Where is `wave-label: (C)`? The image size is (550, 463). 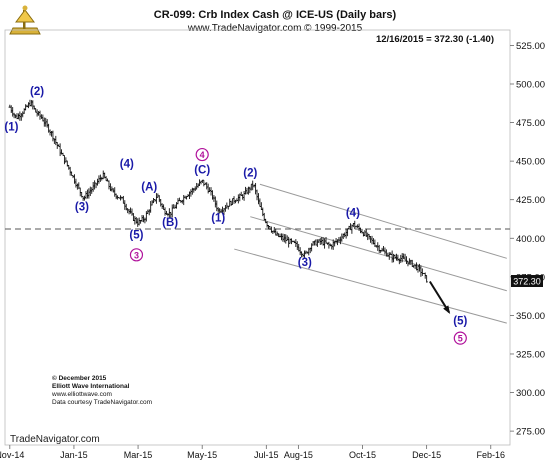
wave-label: (C) is located at coordinates (202, 170).